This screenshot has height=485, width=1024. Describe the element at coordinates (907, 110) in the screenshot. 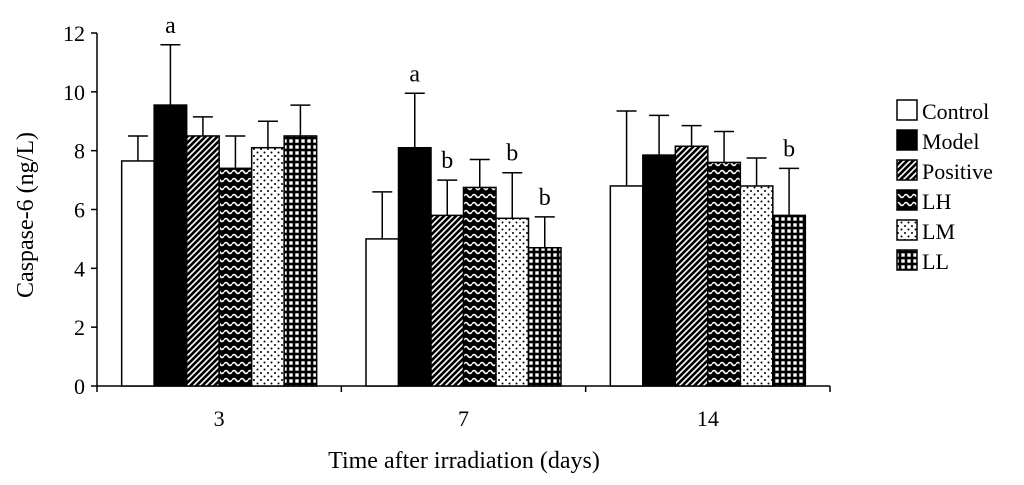

I see `legend-swatch-control` at that location.